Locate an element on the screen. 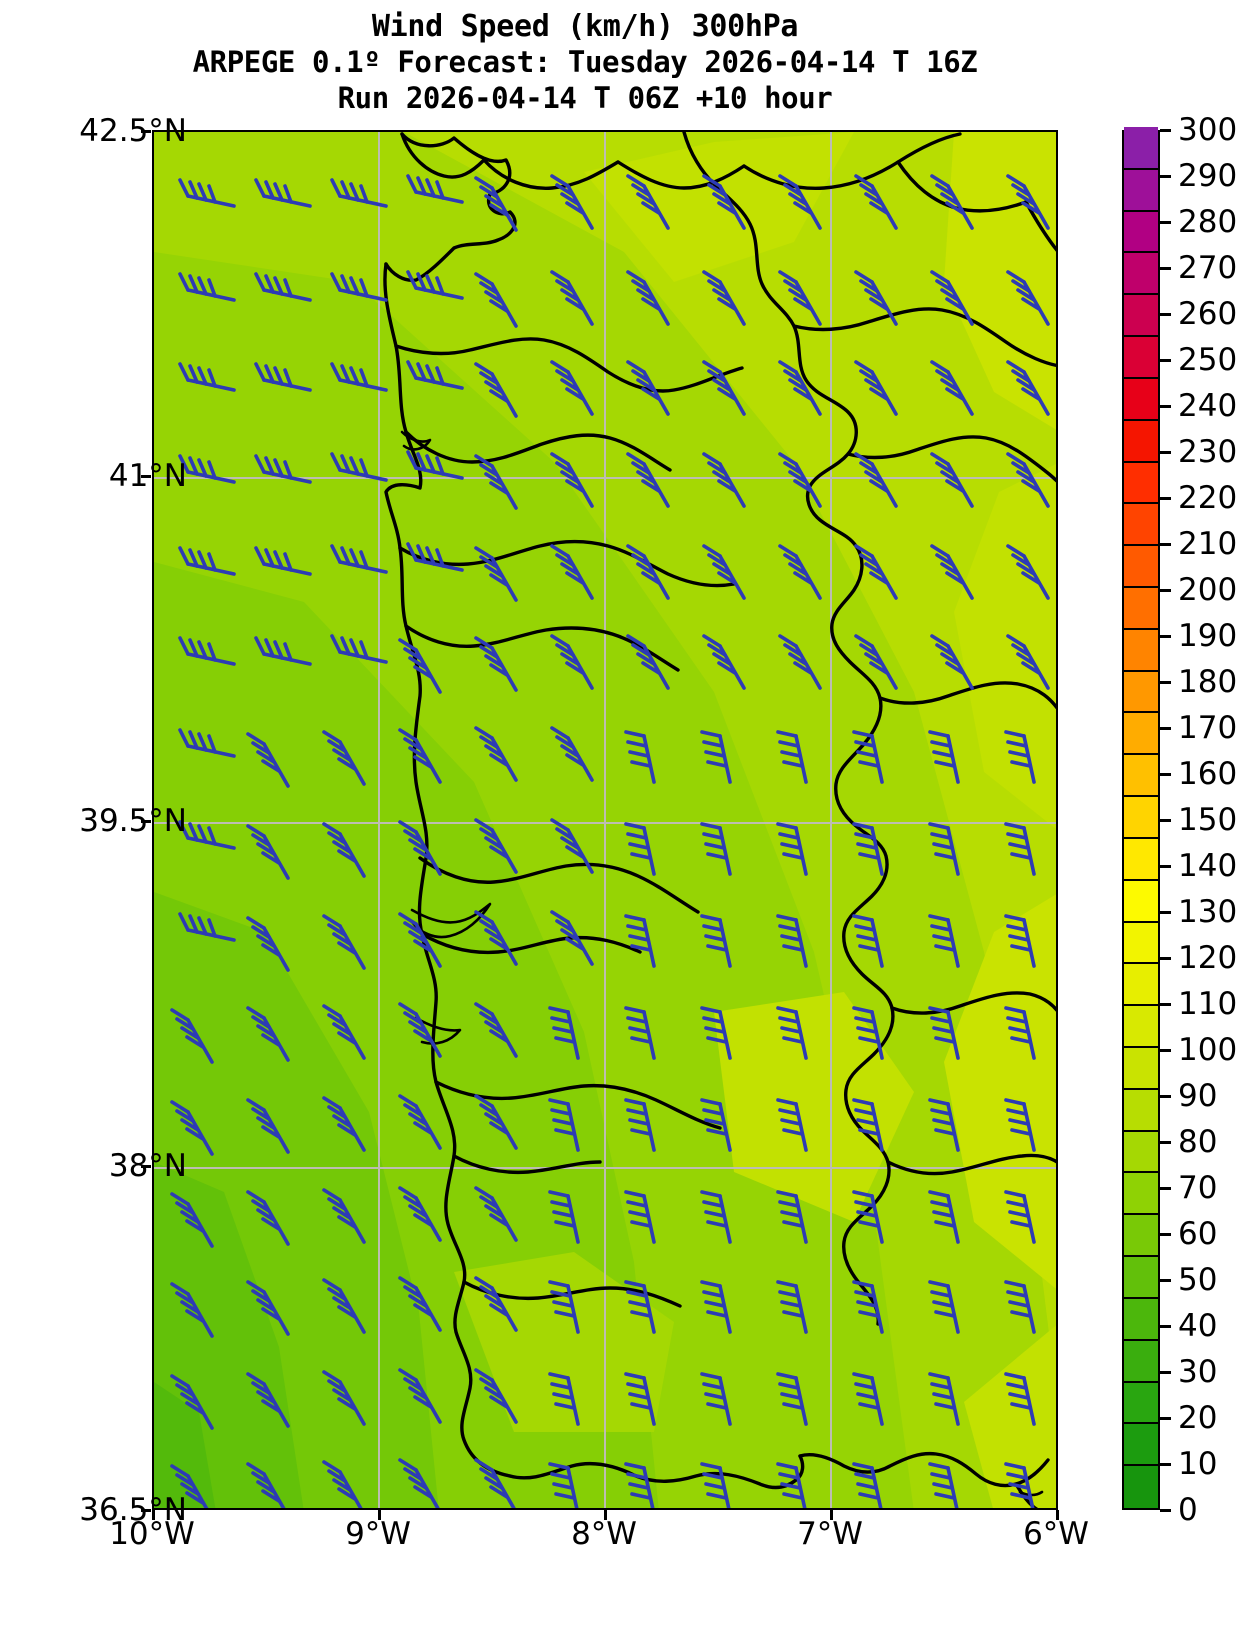 The height and width of the screenshot is (1646, 1259). colorbar-tick-label: 80 is located at coordinates (1198, 1142).